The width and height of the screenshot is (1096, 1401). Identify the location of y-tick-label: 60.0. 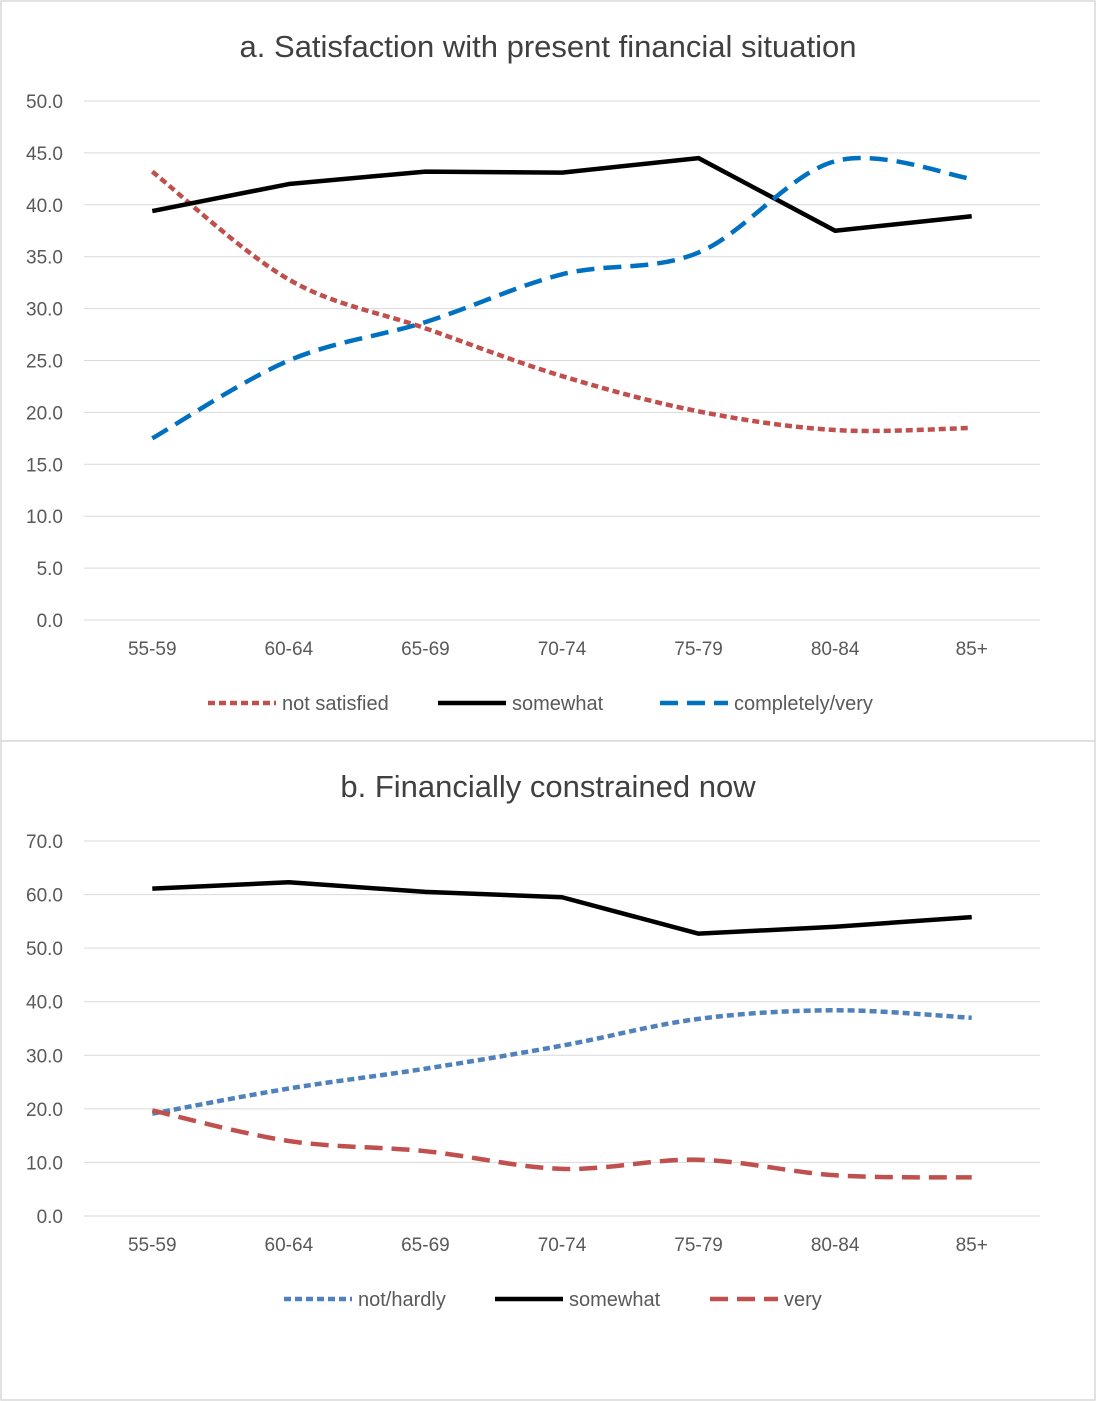
(44, 896).